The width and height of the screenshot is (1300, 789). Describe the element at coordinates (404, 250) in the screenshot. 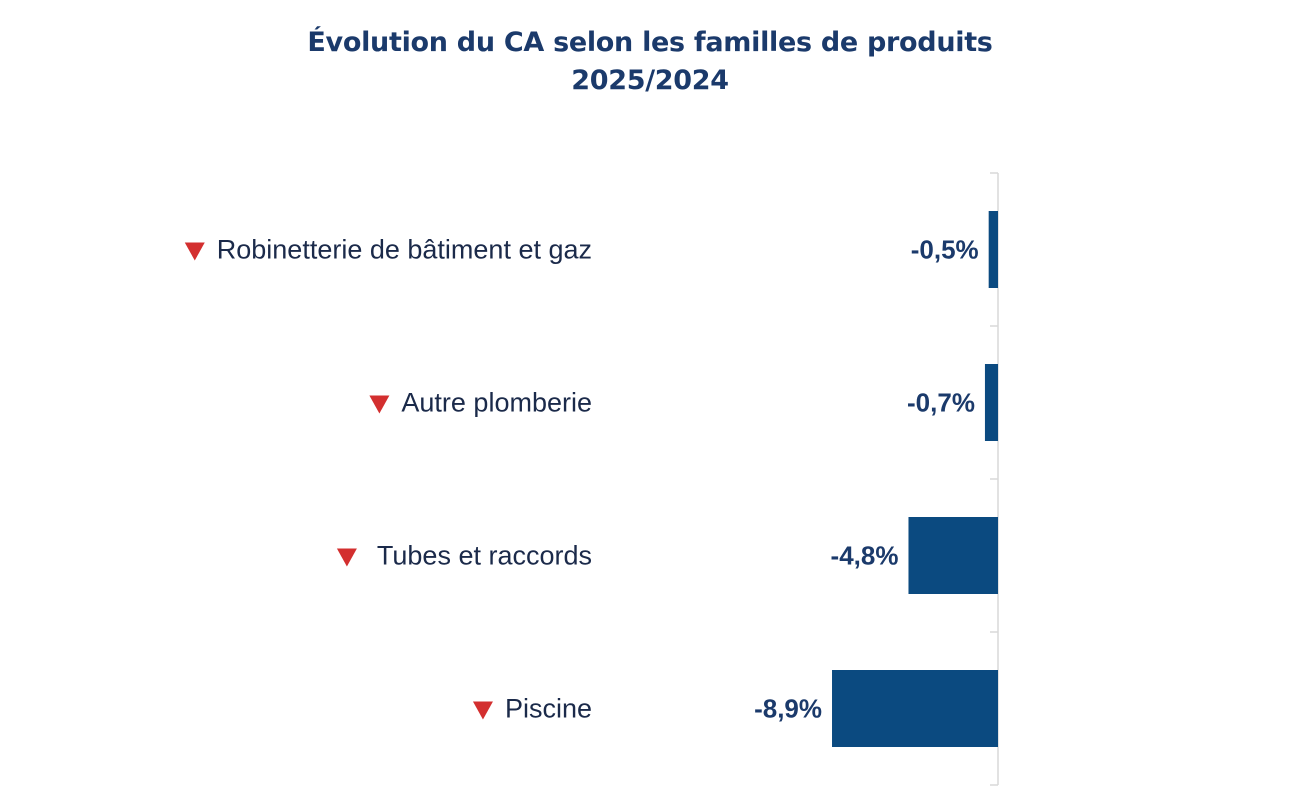

I see `category-label: Robinetterie de bâtiment et gaz` at that location.